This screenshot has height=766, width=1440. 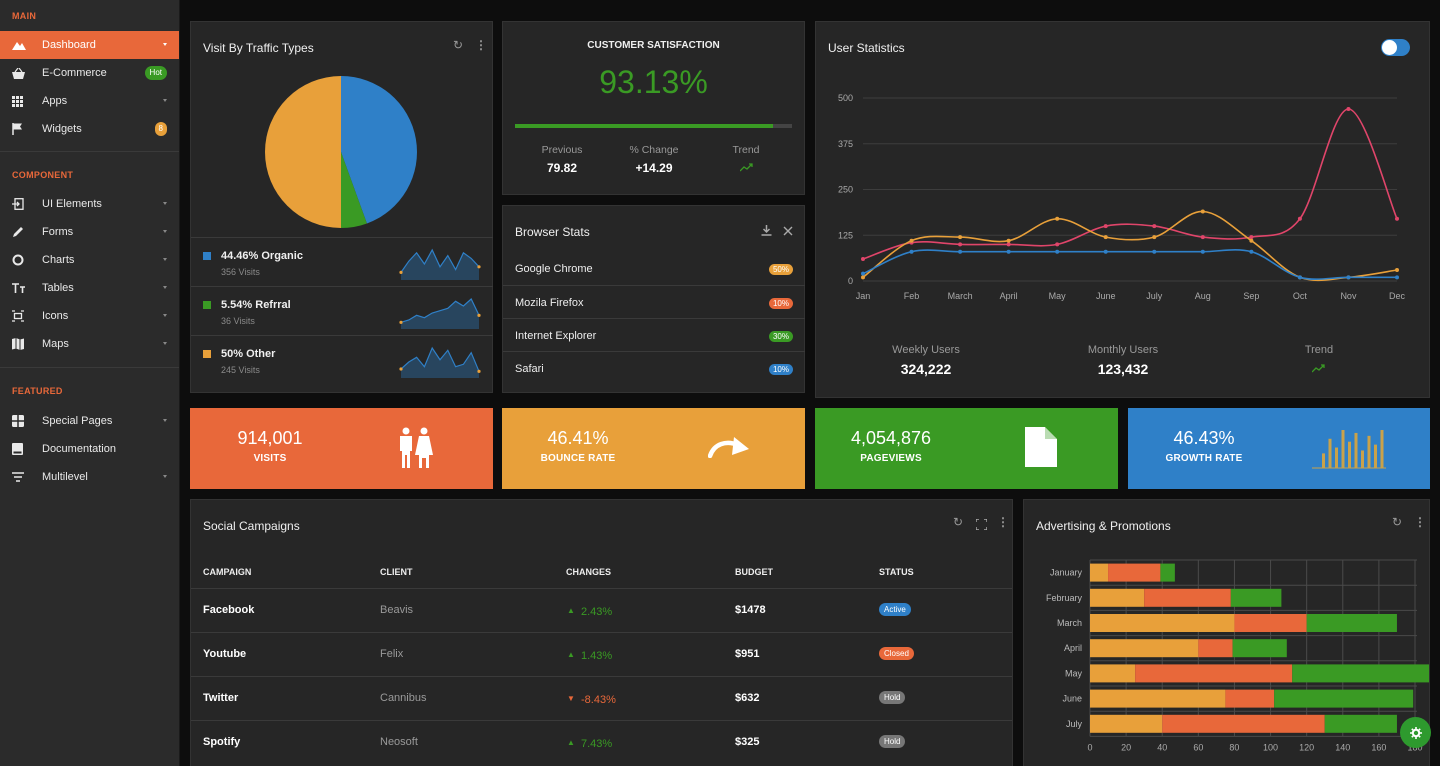 What do you see at coordinates (1348, 108) in the screenshot?
I see `series-point-pink` at bounding box center [1348, 108].